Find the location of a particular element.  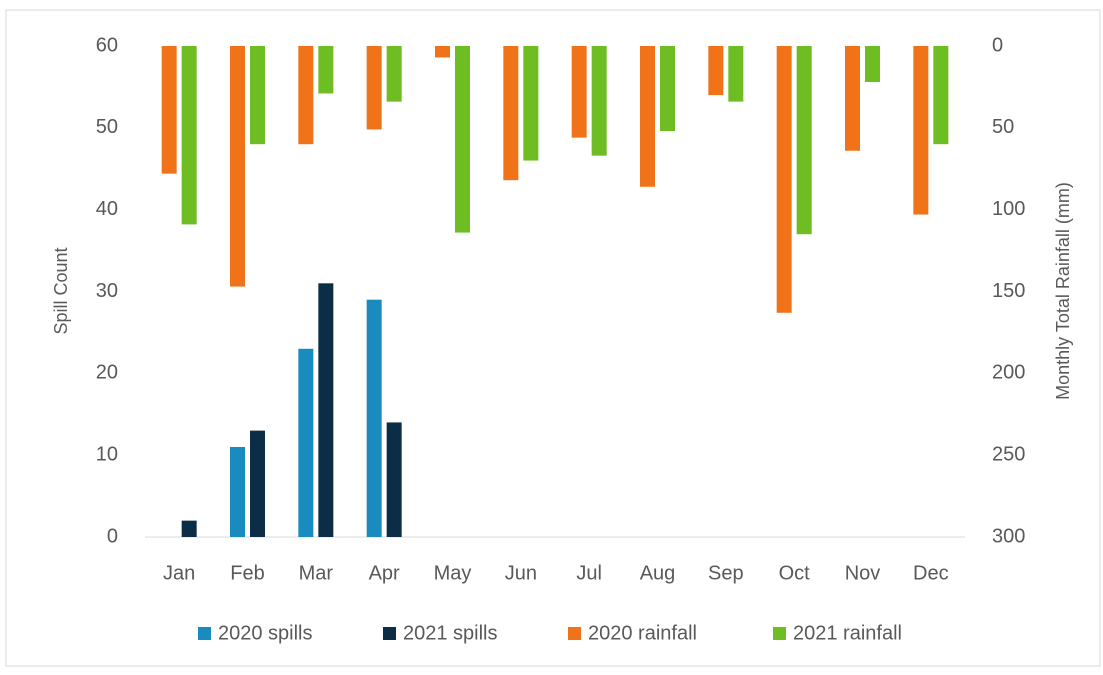

y-tick-label: 10 is located at coordinates (107, 454).